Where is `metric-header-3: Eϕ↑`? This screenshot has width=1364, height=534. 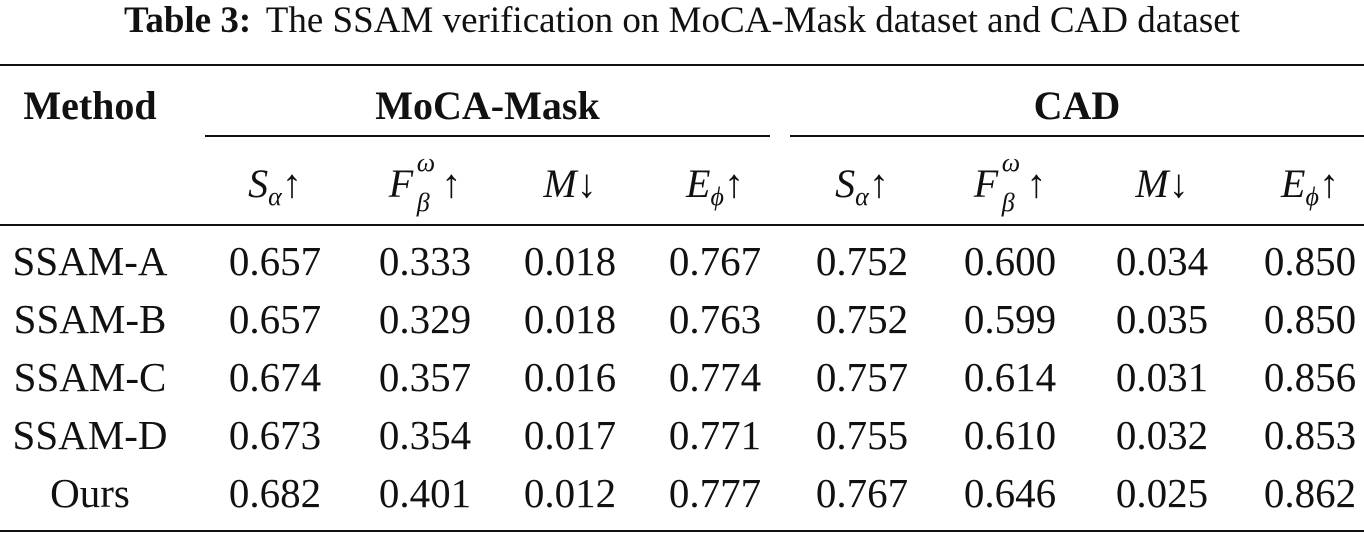
metric-header-3: Eϕ↑ is located at coordinates (715, 185).